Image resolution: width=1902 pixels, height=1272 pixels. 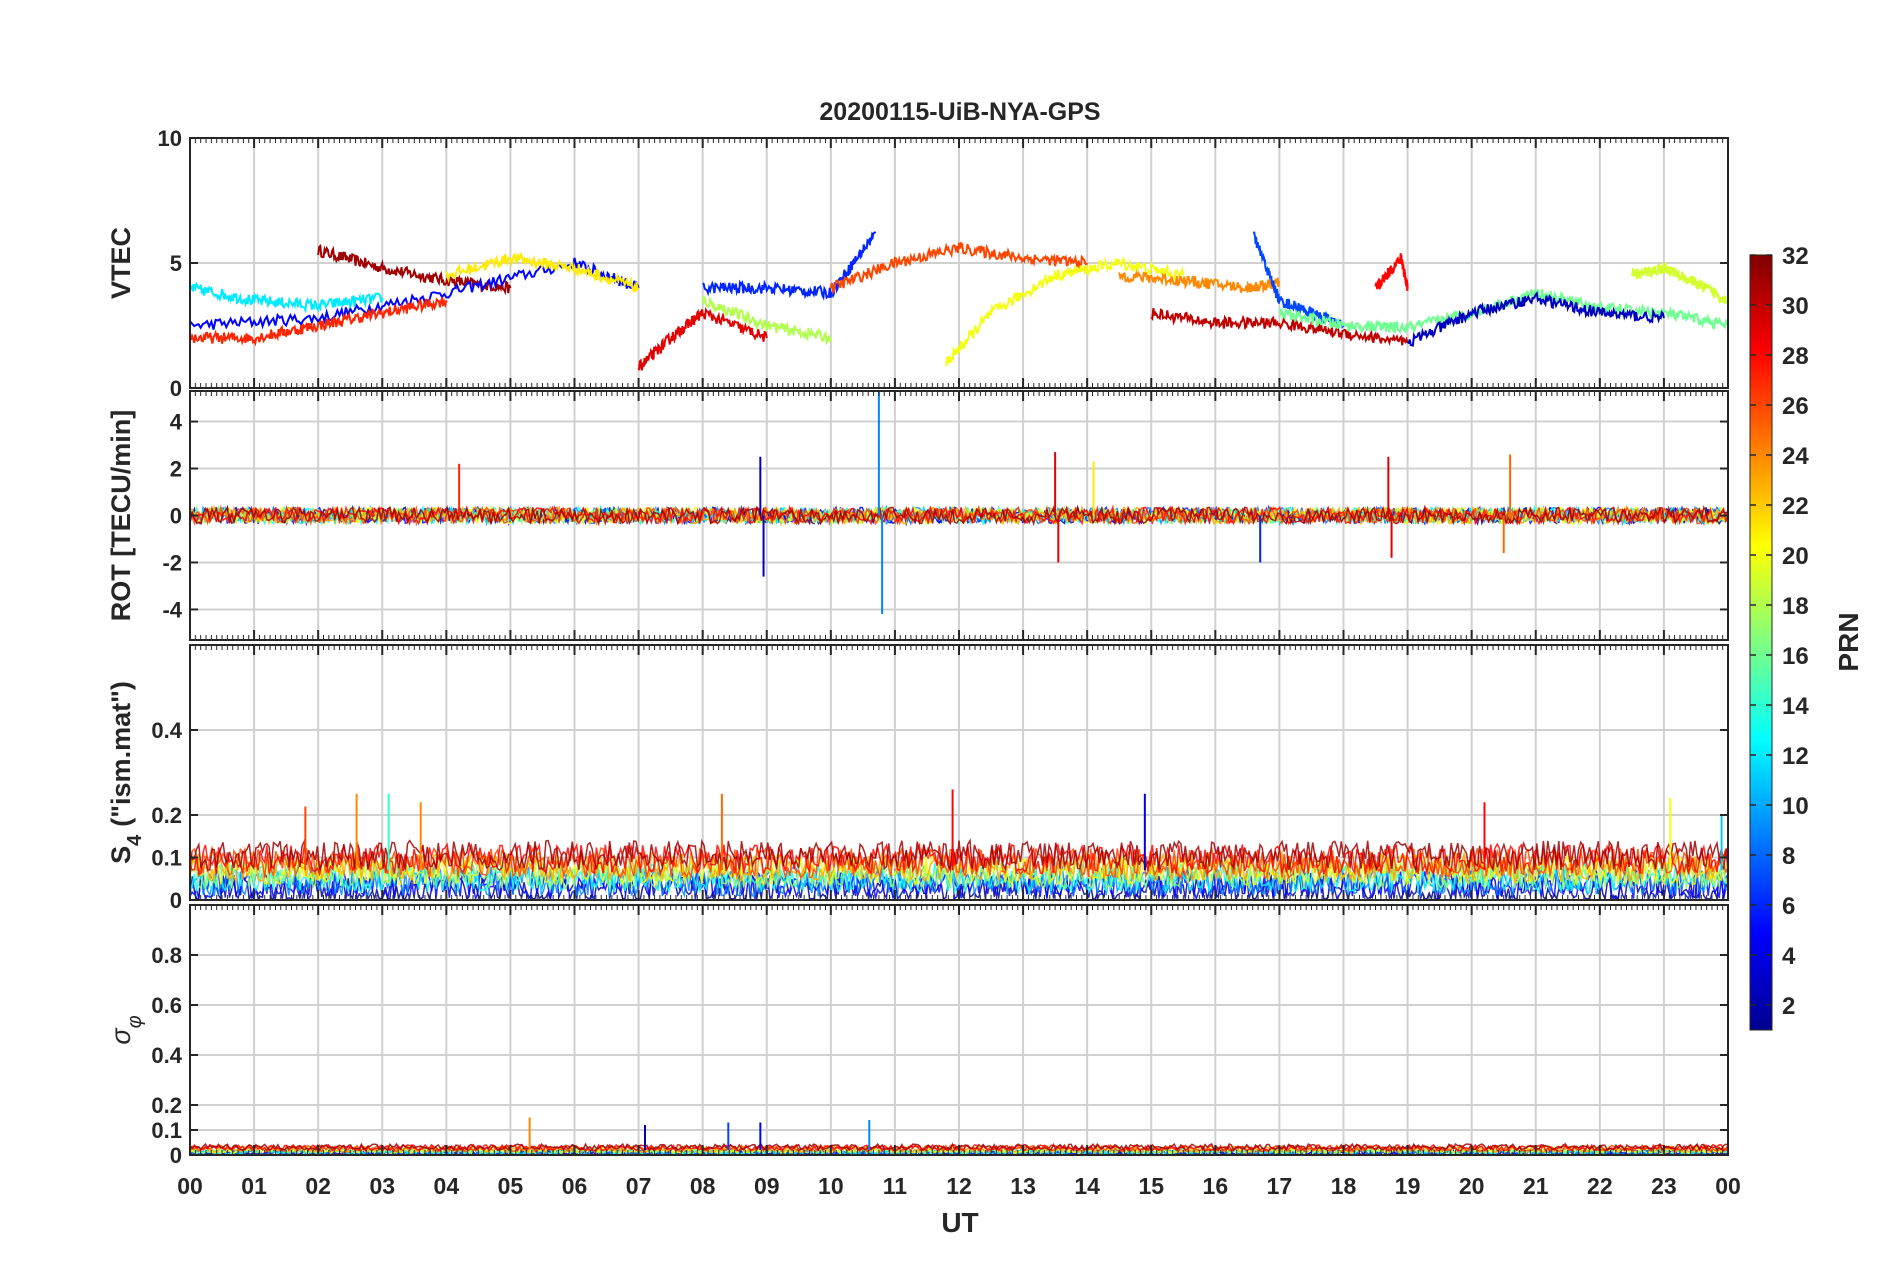 I want to click on x-tick-label: 12, so click(x=959, y=1186).